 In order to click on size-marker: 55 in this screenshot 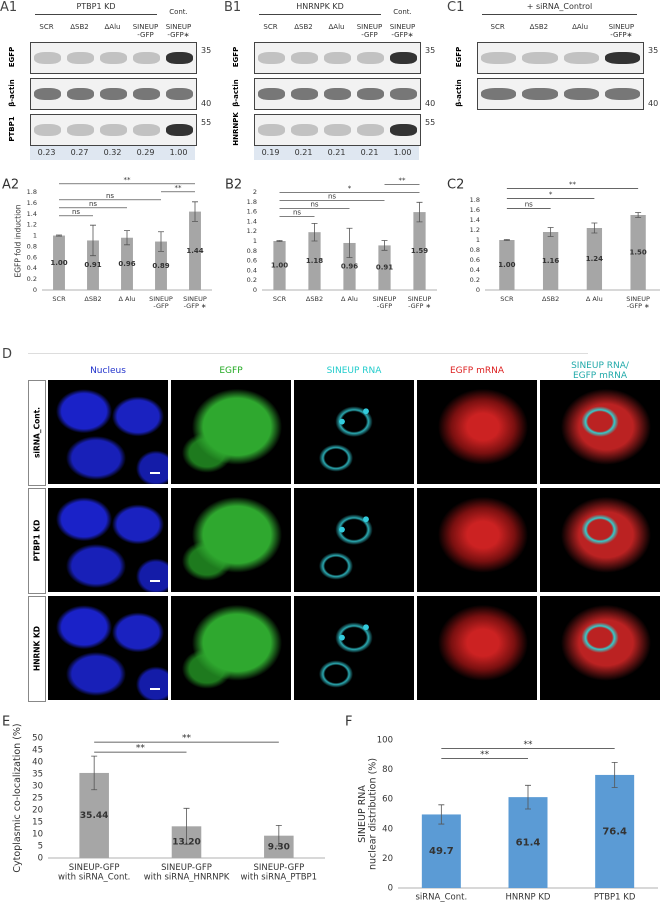, I will do `click(206, 122)`.